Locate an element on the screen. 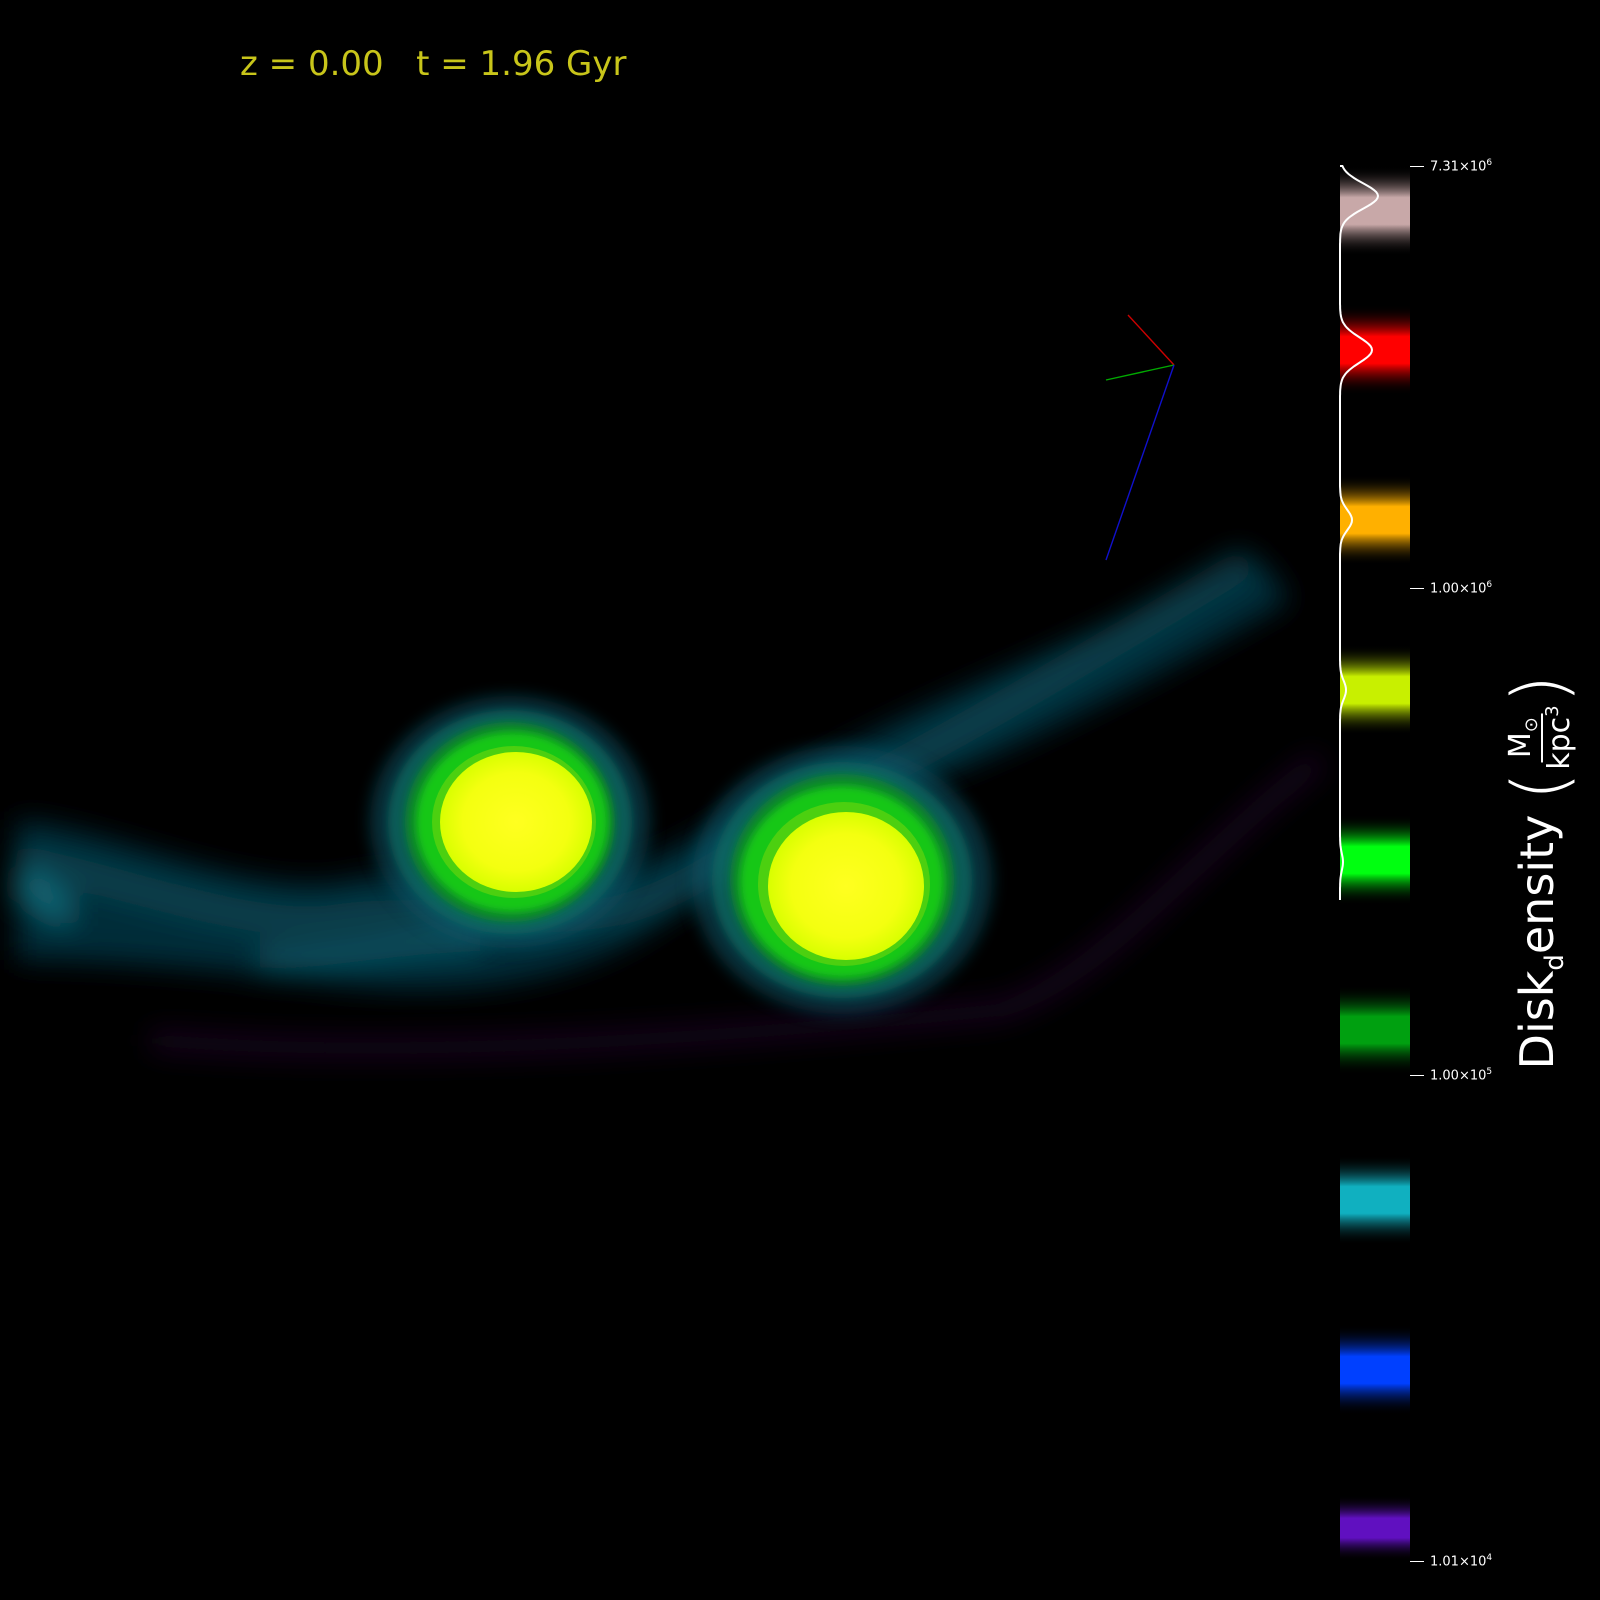 The width and height of the screenshot is (1600, 1600). redshift-text: z = 0.00 is located at coordinates (312, 64).